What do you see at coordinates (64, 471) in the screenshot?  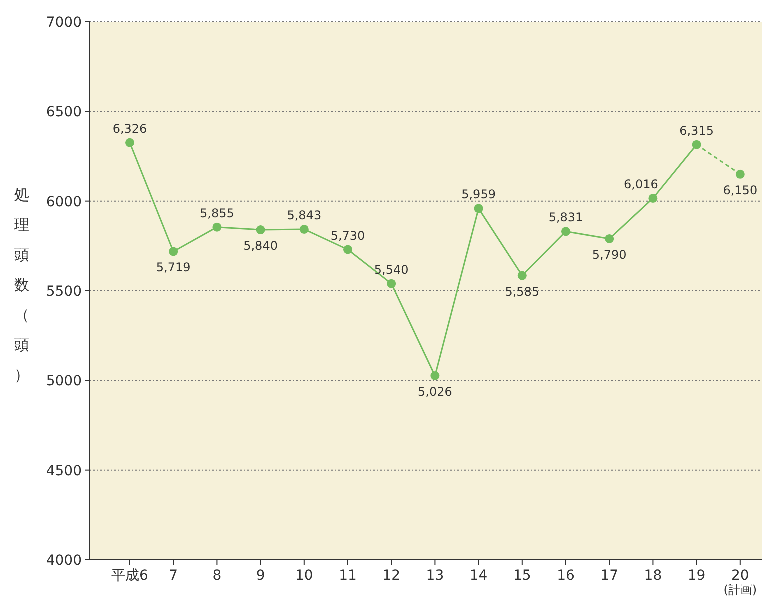 I see `y-tick-label: 4500` at bounding box center [64, 471].